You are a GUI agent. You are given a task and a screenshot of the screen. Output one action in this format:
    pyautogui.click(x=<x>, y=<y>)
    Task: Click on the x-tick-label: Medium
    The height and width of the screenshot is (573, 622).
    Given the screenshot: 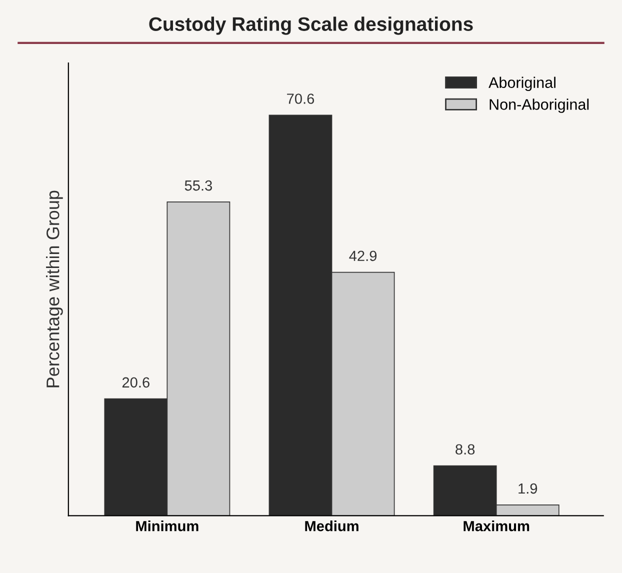 What is the action you would take?
    pyautogui.click(x=331, y=526)
    